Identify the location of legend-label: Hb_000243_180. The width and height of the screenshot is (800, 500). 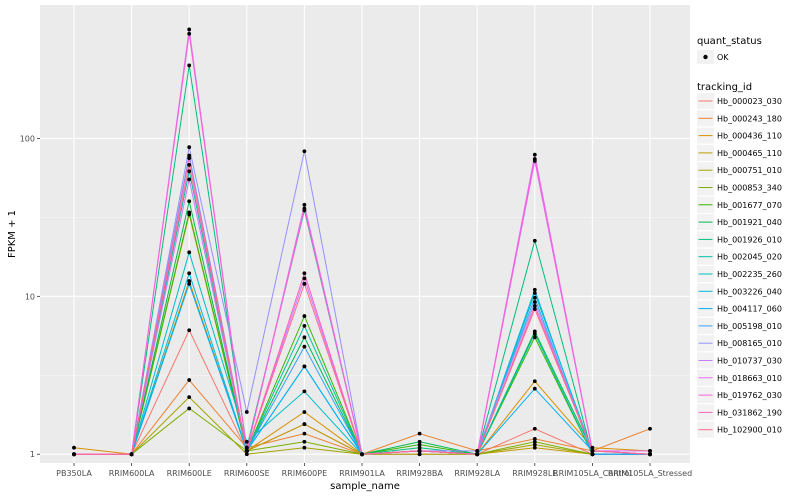
(749, 118).